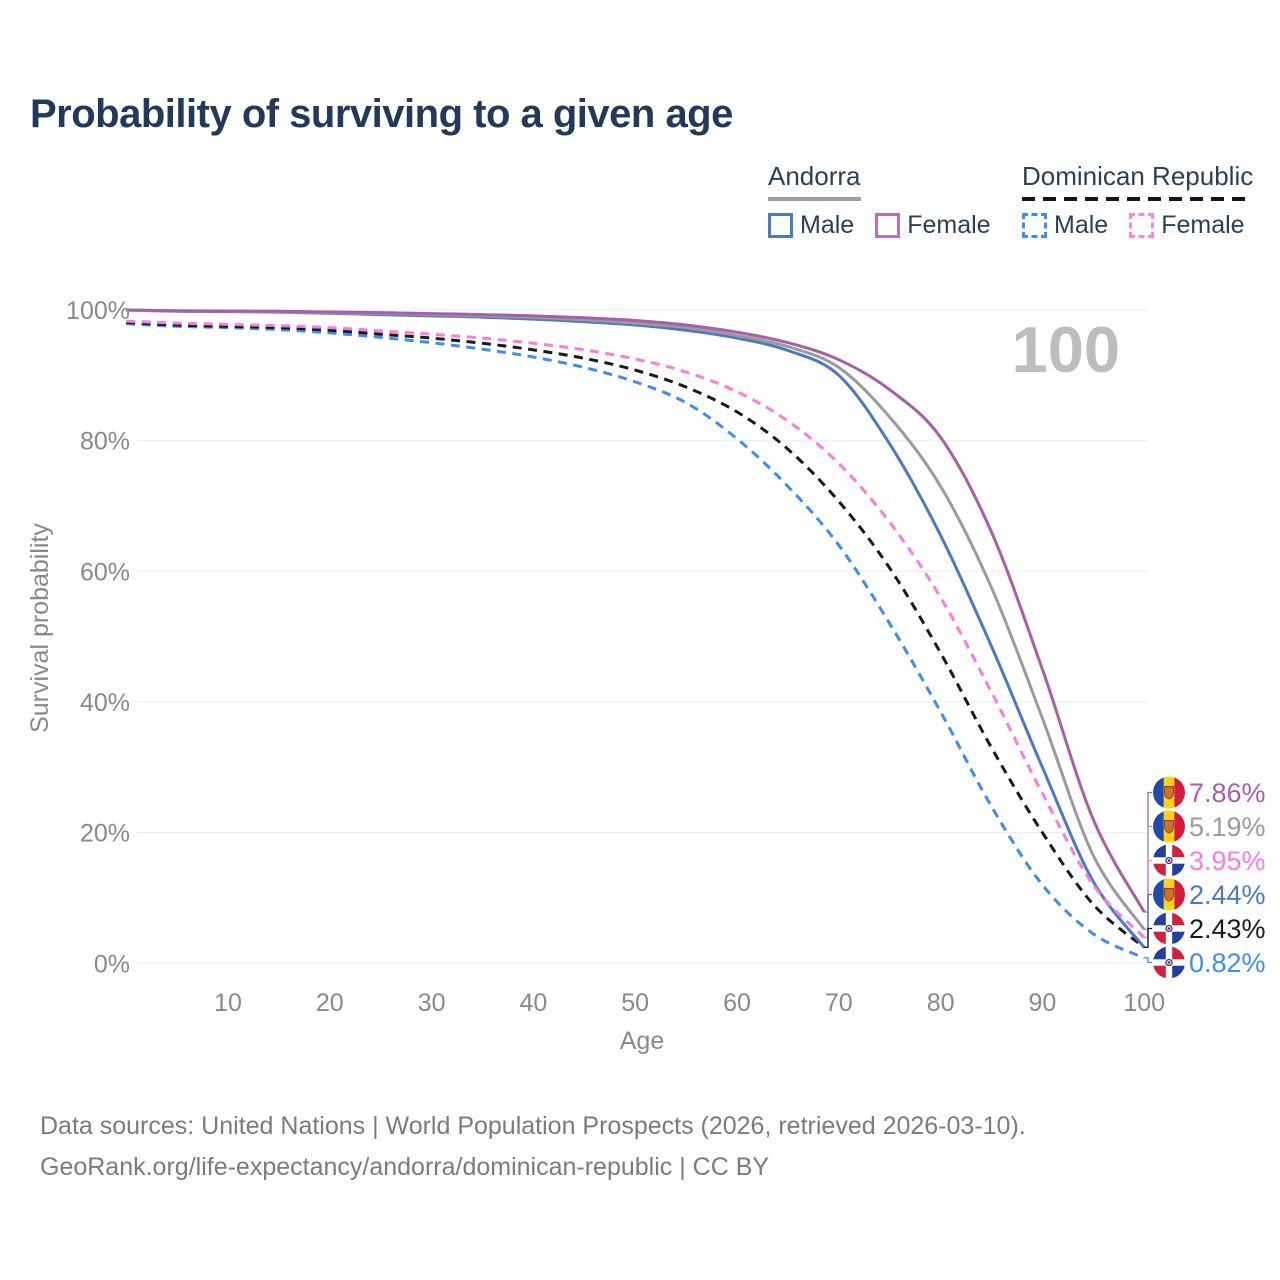  What do you see at coordinates (330, 1003) in the screenshot?
I see `x-tick-label: 20` at bounding box center [330, 1003].